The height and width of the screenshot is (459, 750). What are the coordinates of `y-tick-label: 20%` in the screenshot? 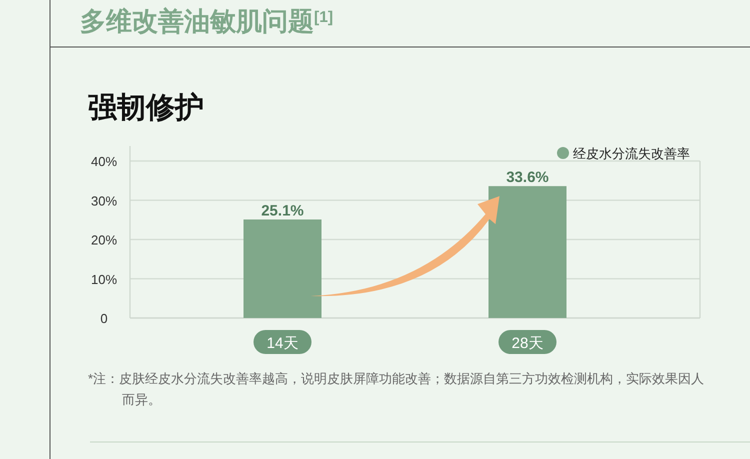 It's located at (104, 240).